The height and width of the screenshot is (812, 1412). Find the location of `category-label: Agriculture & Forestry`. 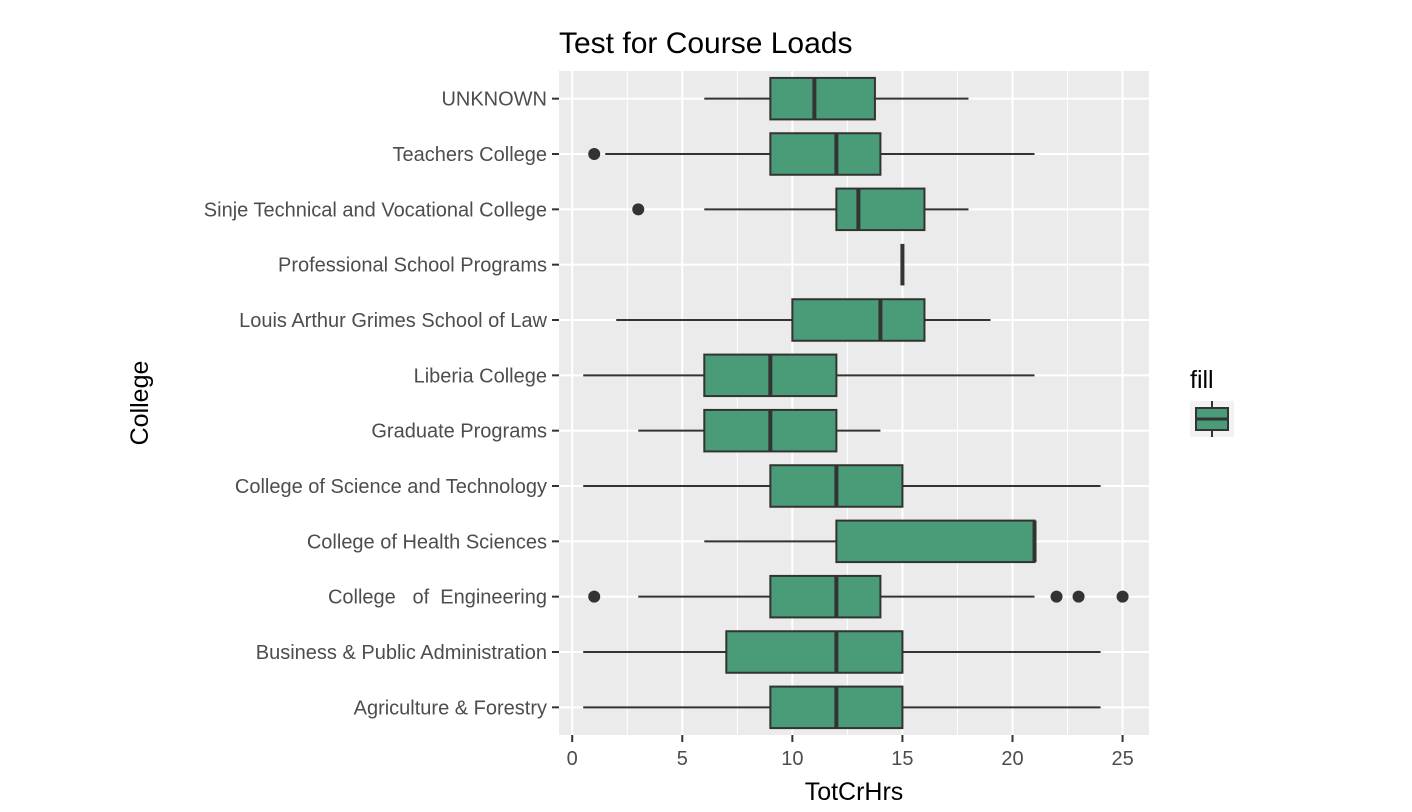

category-label: Agriculture & Forestry is located at coordinates (450, 708).